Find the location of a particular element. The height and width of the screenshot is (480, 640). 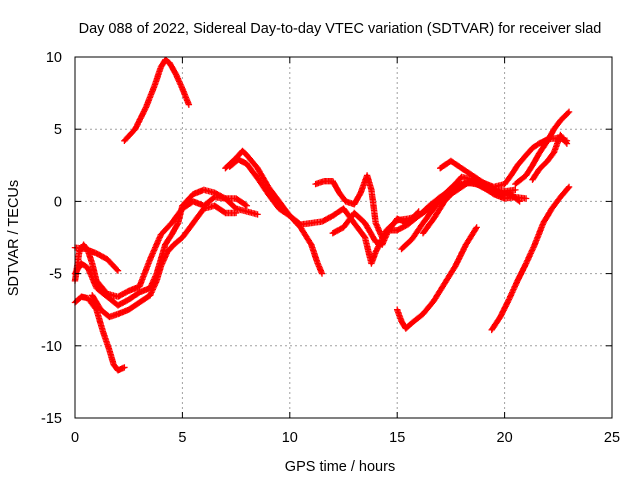

y-tick-label: -15 is located at coordinates (51, 419).